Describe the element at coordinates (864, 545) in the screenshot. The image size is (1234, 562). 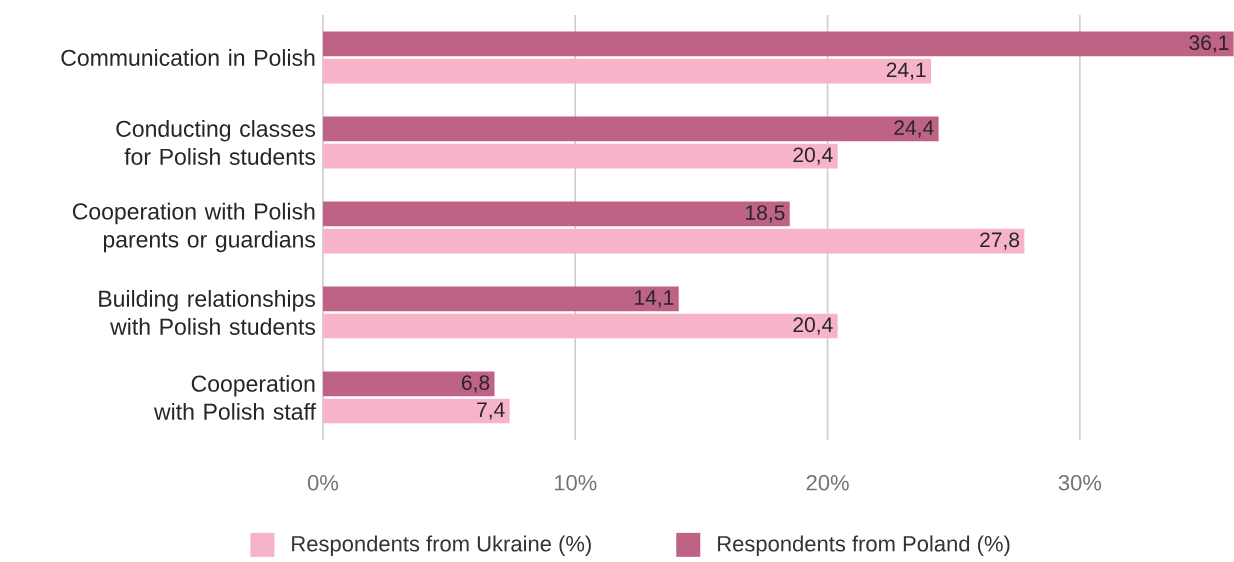
I see `legend-label: Respondents from Poland (%)` at that location.